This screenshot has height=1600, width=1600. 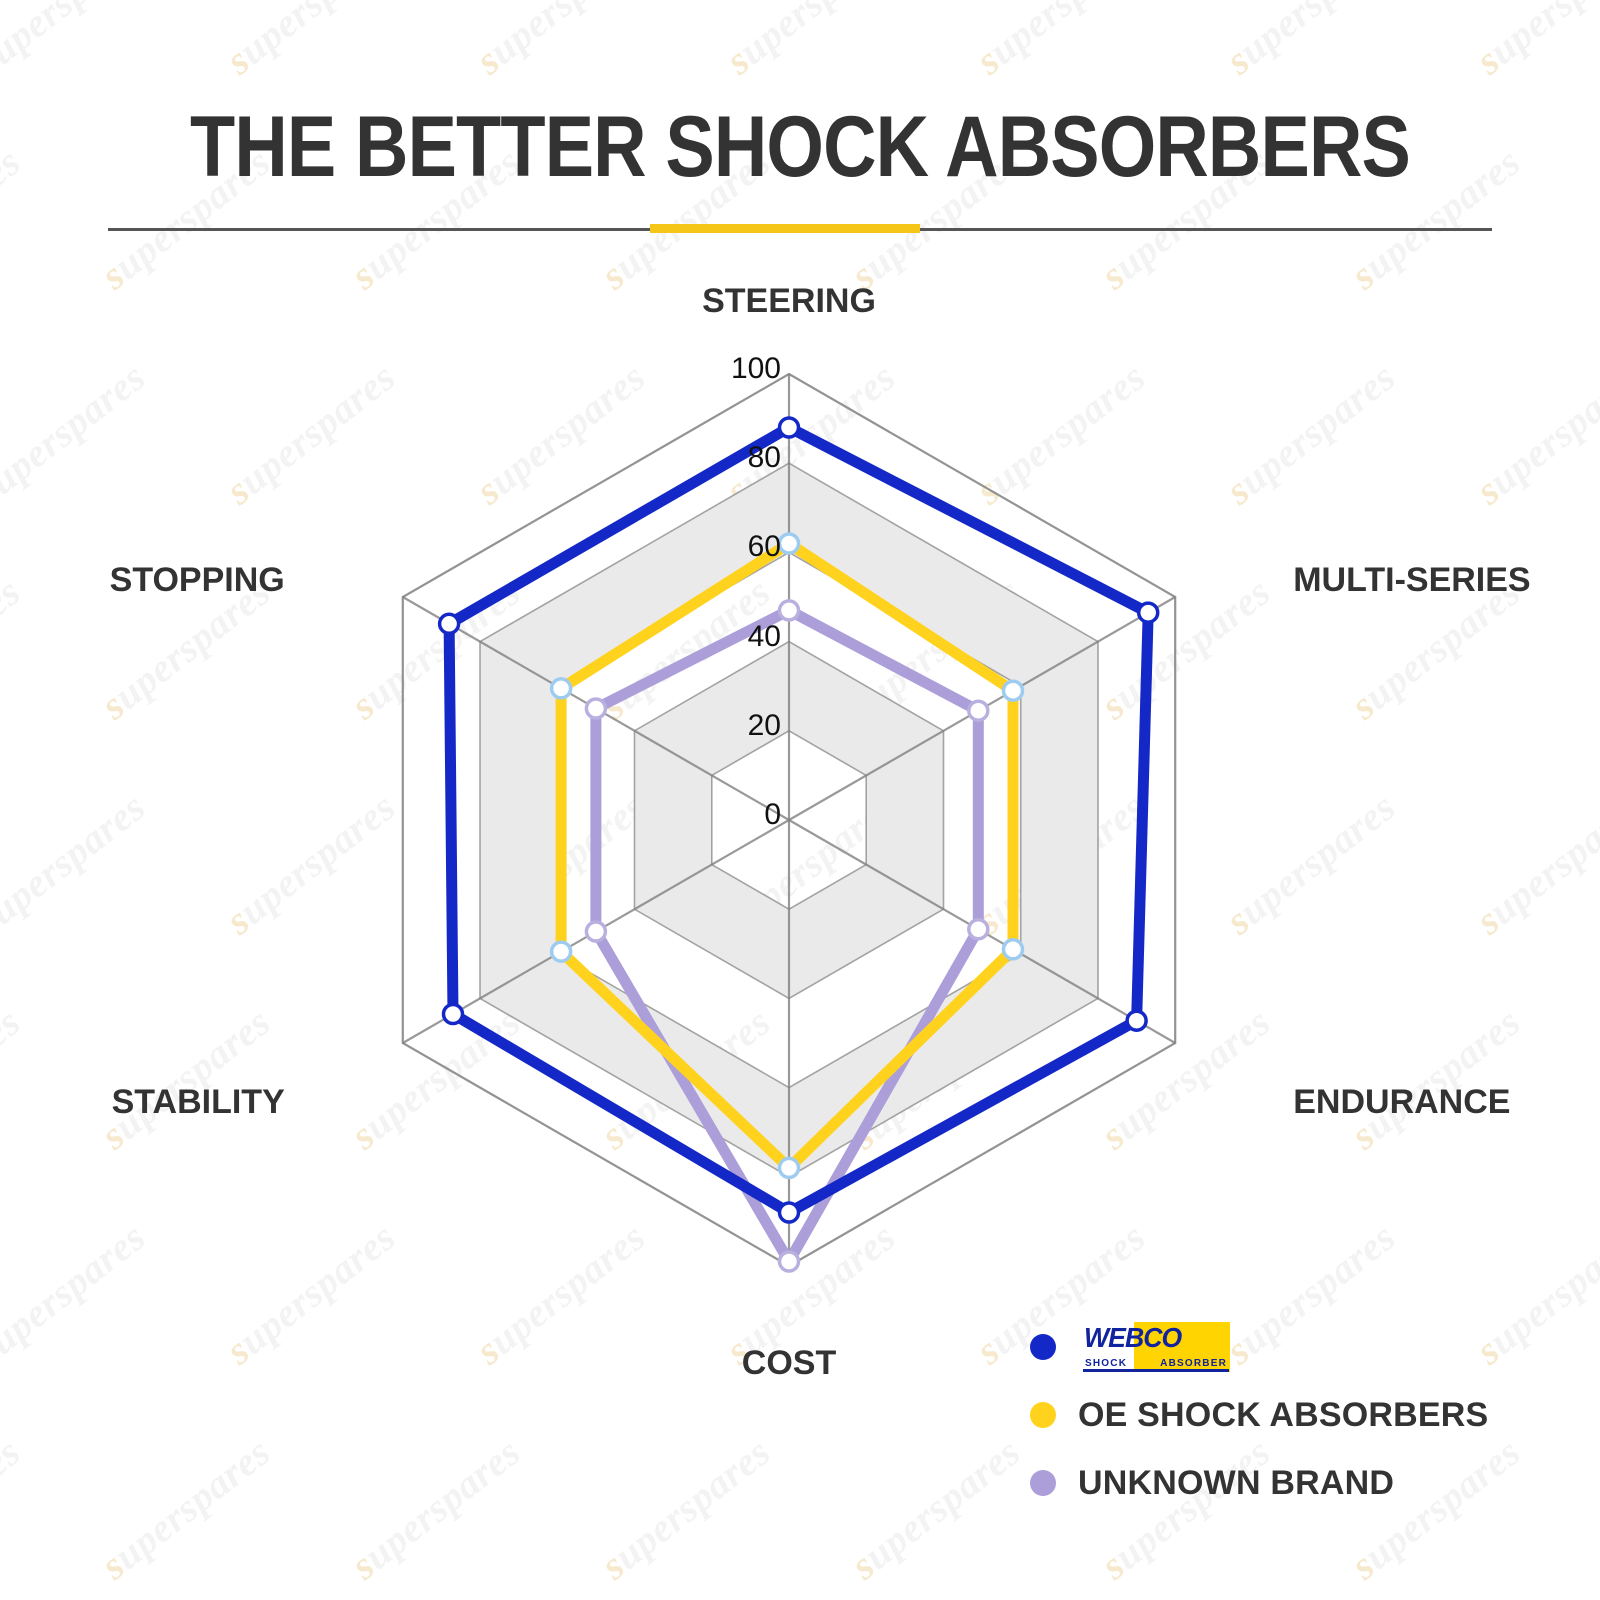 I want to click on webco-logo-subtitle: SHOCK ABSORBER, so click(x=1156, y=1364).